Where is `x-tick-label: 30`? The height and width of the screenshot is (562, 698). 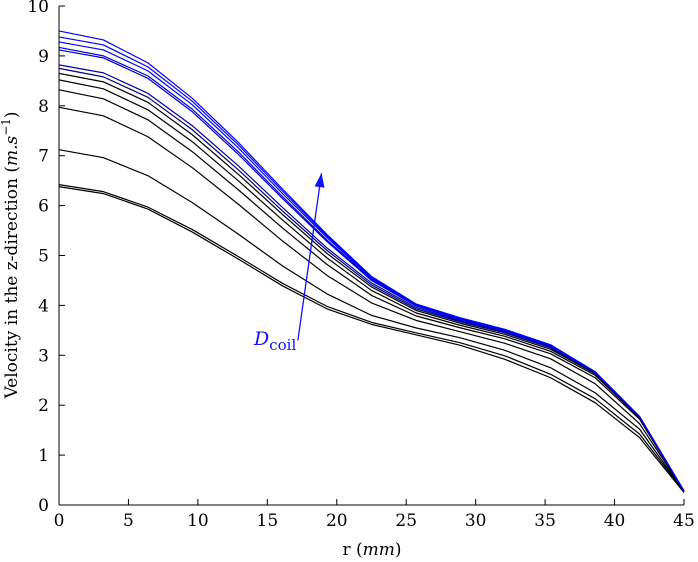
x-tick-label: 30 is located at coordinates (476, 521).